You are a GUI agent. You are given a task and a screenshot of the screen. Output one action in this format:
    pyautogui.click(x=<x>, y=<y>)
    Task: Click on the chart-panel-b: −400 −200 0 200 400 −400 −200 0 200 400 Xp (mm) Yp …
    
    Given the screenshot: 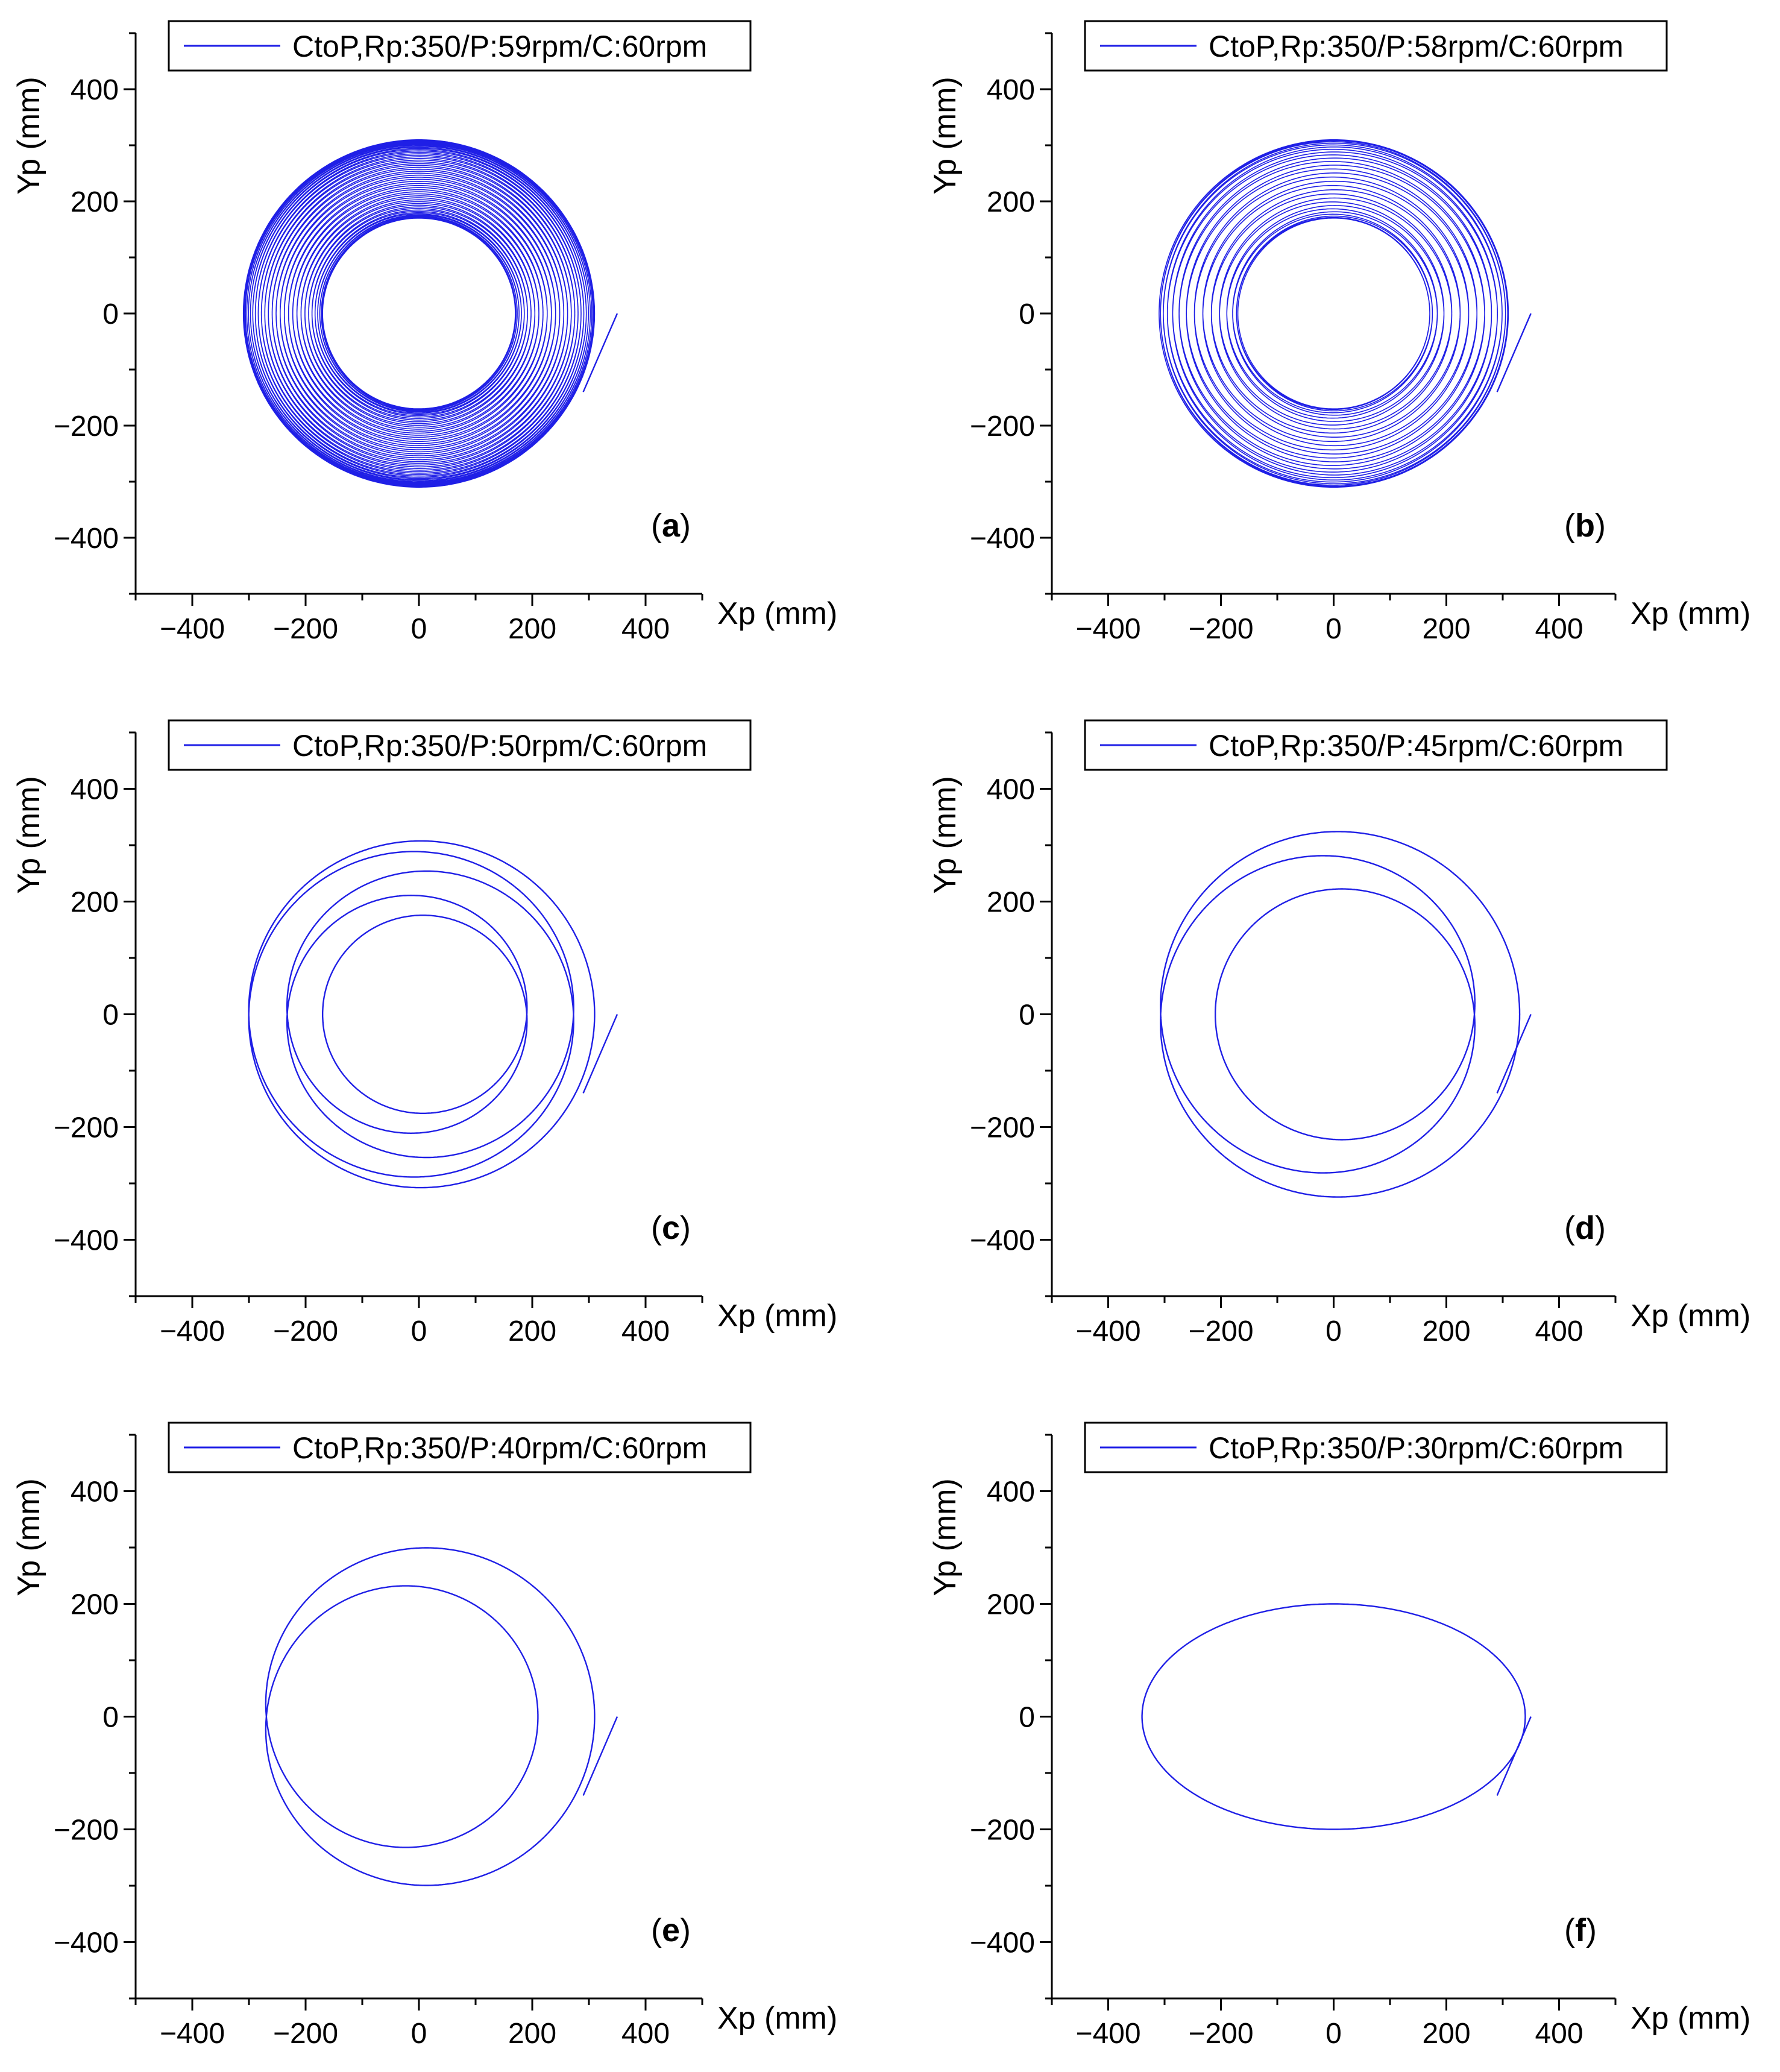 What is the action you would take?
    pyautogui.click(x=1339, y=332)
    